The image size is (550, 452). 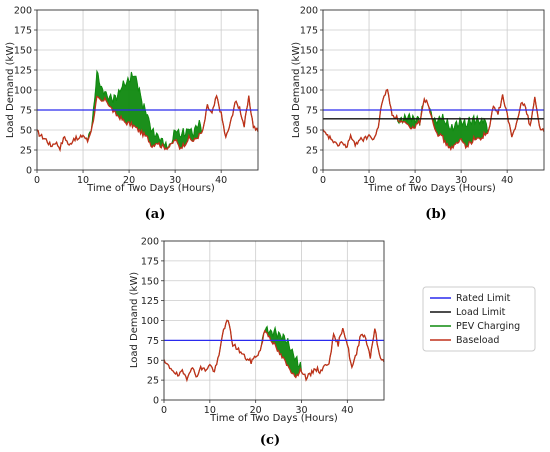 I want to click on panel-a-grid, so click(x=147, y=90).